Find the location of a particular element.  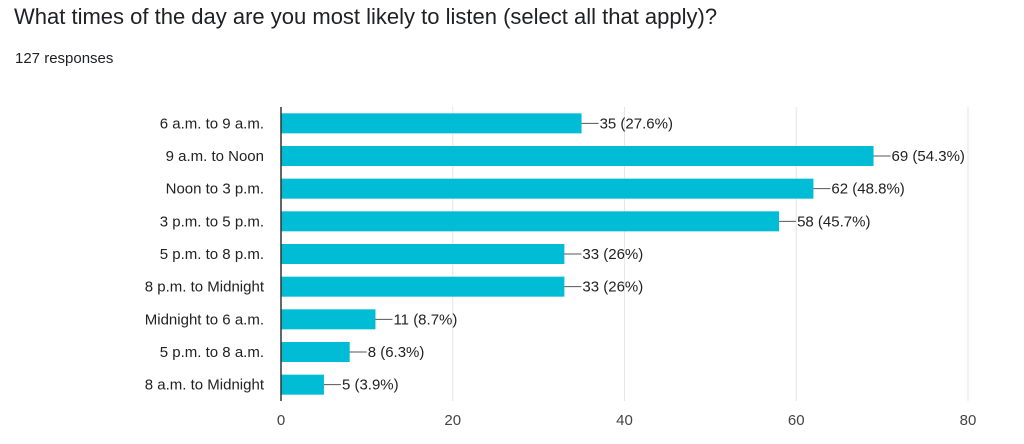

x-tick-label: 60 is located at coordinates (796, 420).